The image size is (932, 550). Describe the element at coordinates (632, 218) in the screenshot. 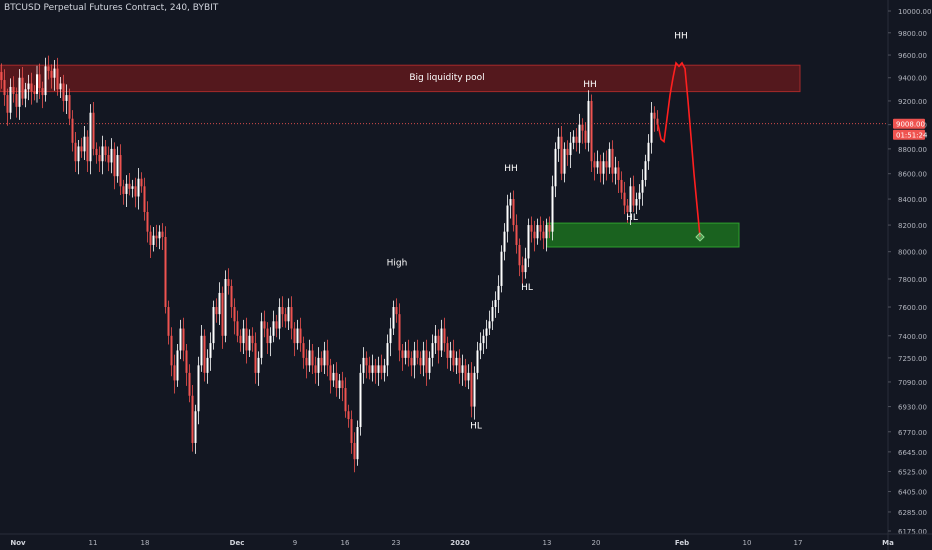

I see `annotation-hl: HL` at that location.